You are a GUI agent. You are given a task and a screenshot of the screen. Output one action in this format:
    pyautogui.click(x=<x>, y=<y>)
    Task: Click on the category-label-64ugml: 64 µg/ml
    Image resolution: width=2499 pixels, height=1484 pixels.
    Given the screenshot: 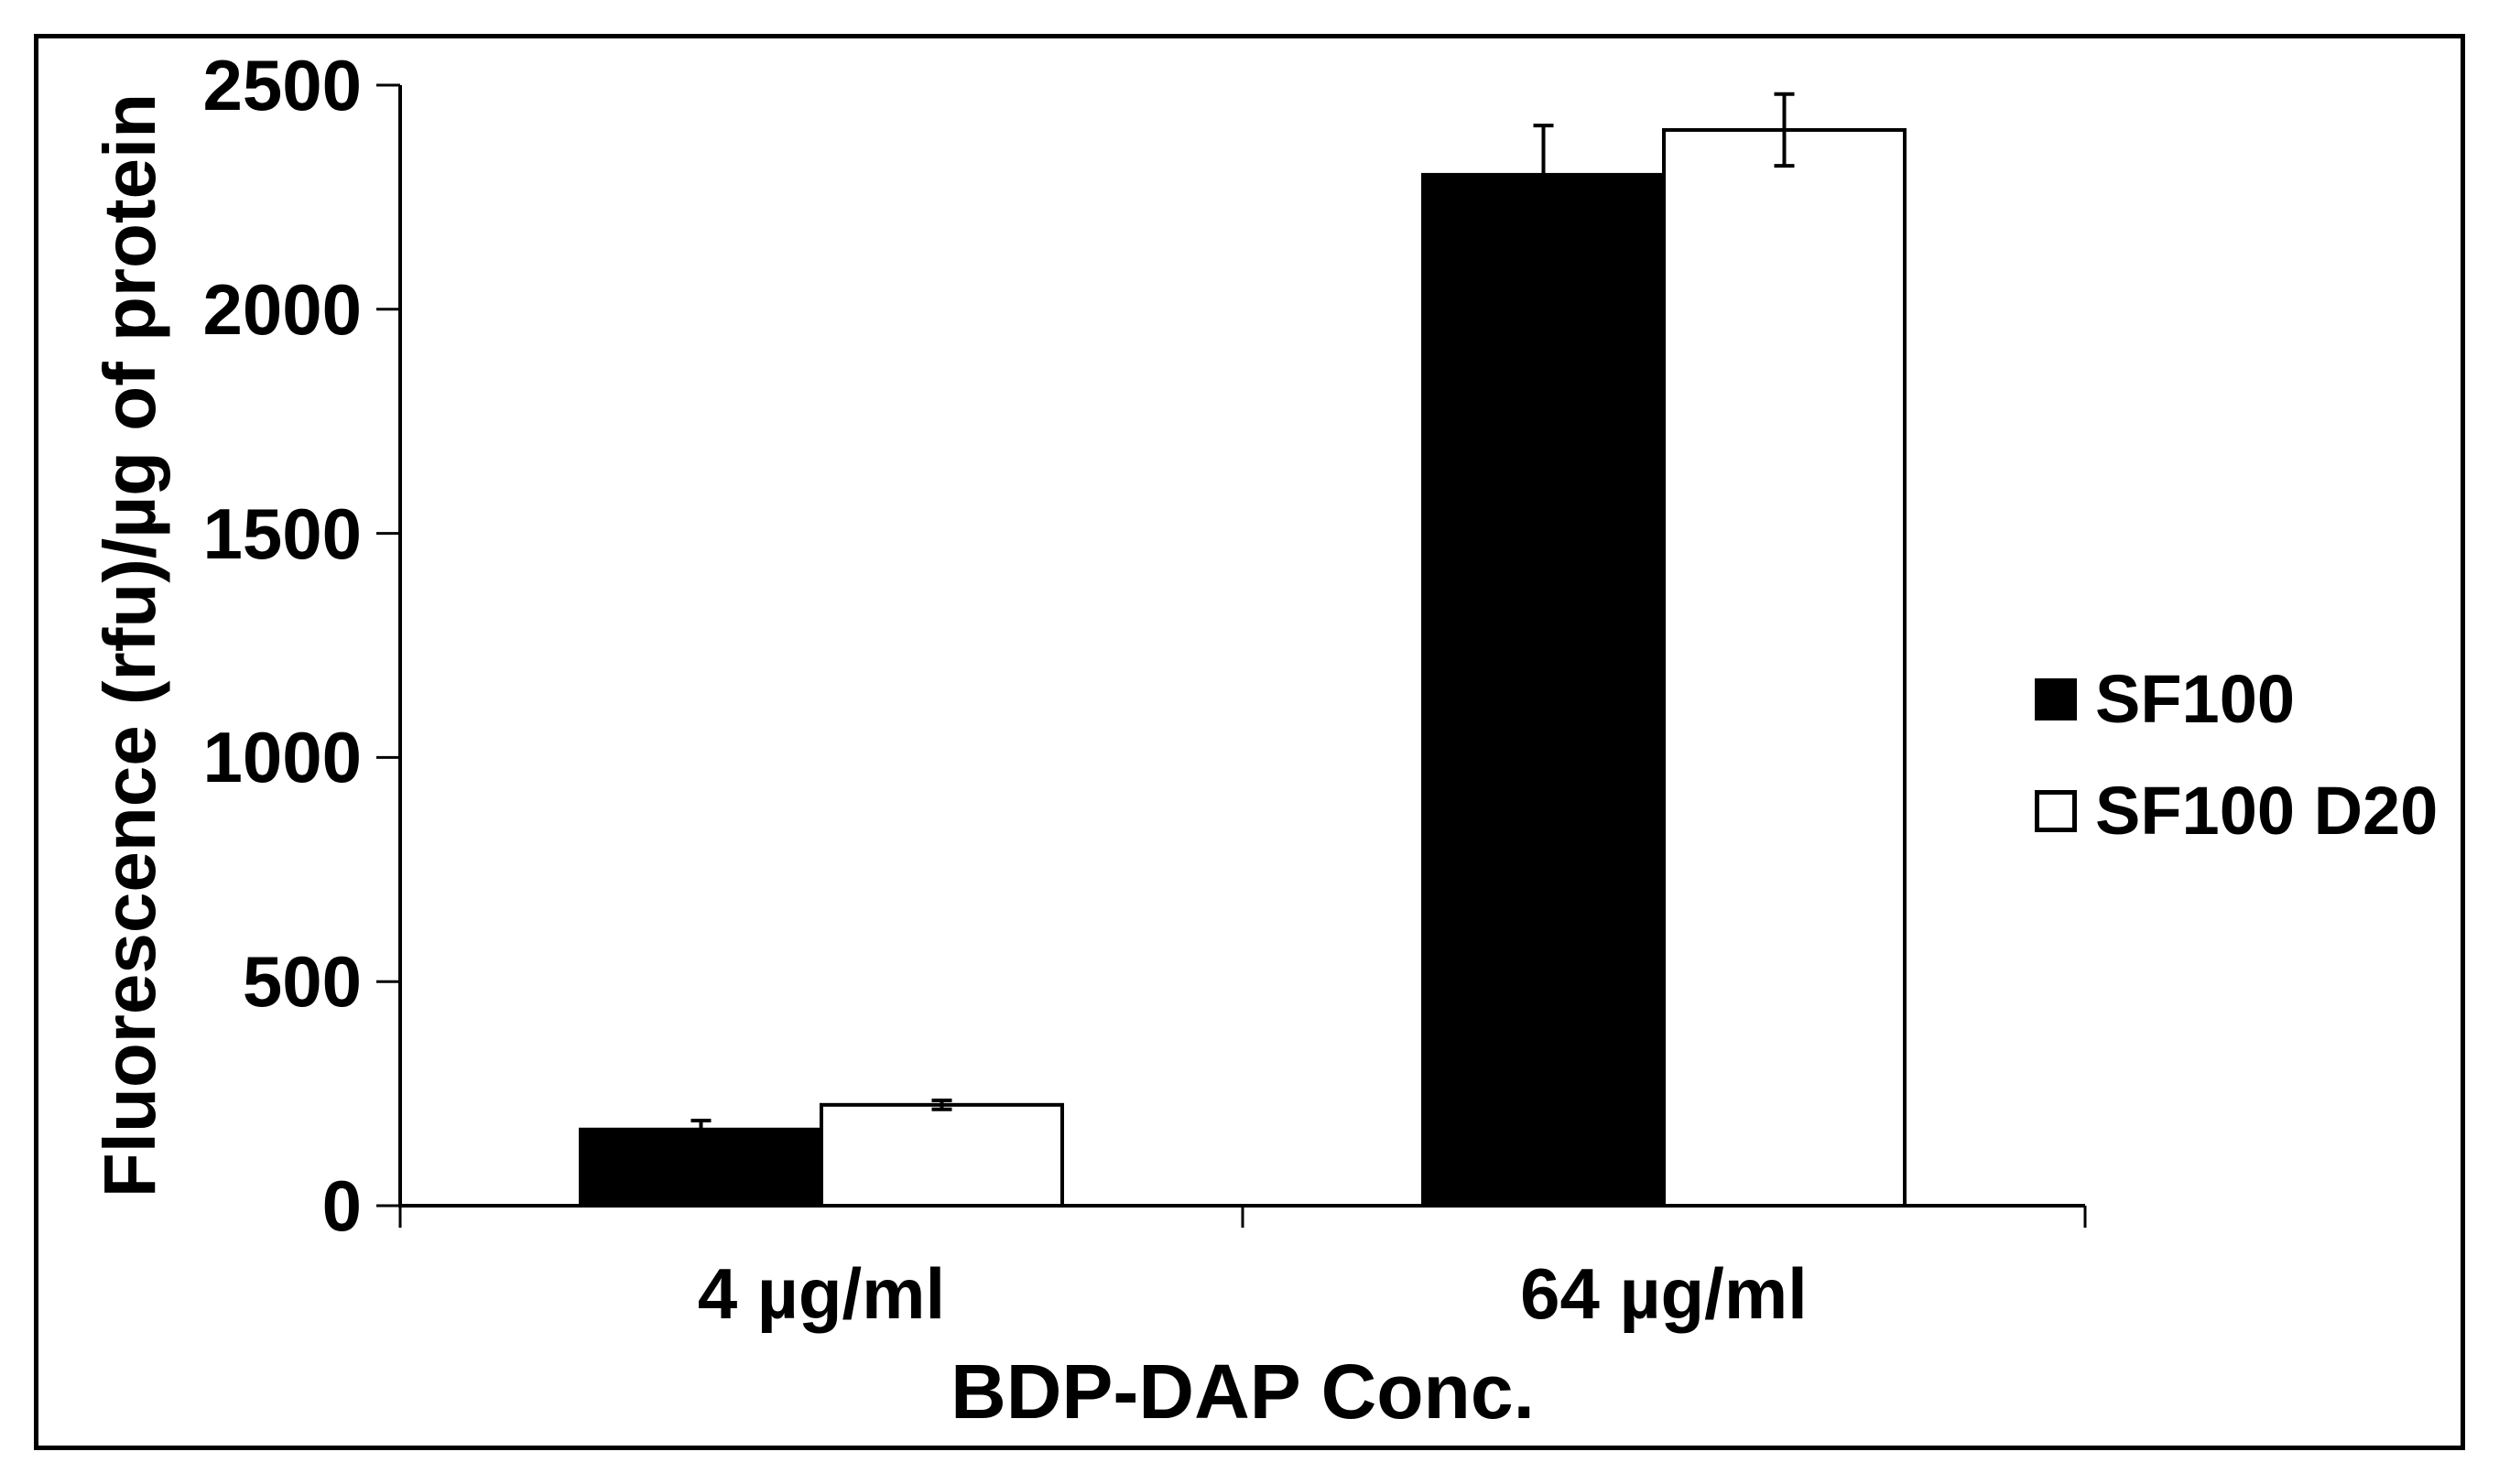 What is the action you would take?
    pyautogui.click(x=1664, y=1294)
    